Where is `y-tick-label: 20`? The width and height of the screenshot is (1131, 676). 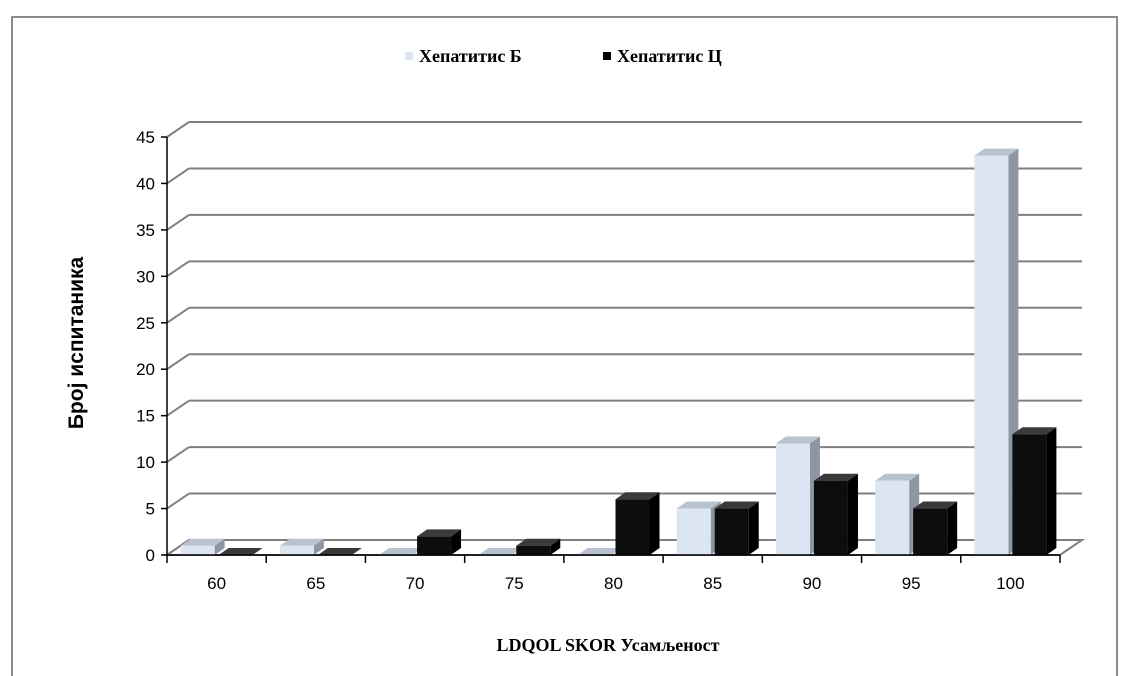 y-tick-label: 20 is located at coordinates (145, 369).